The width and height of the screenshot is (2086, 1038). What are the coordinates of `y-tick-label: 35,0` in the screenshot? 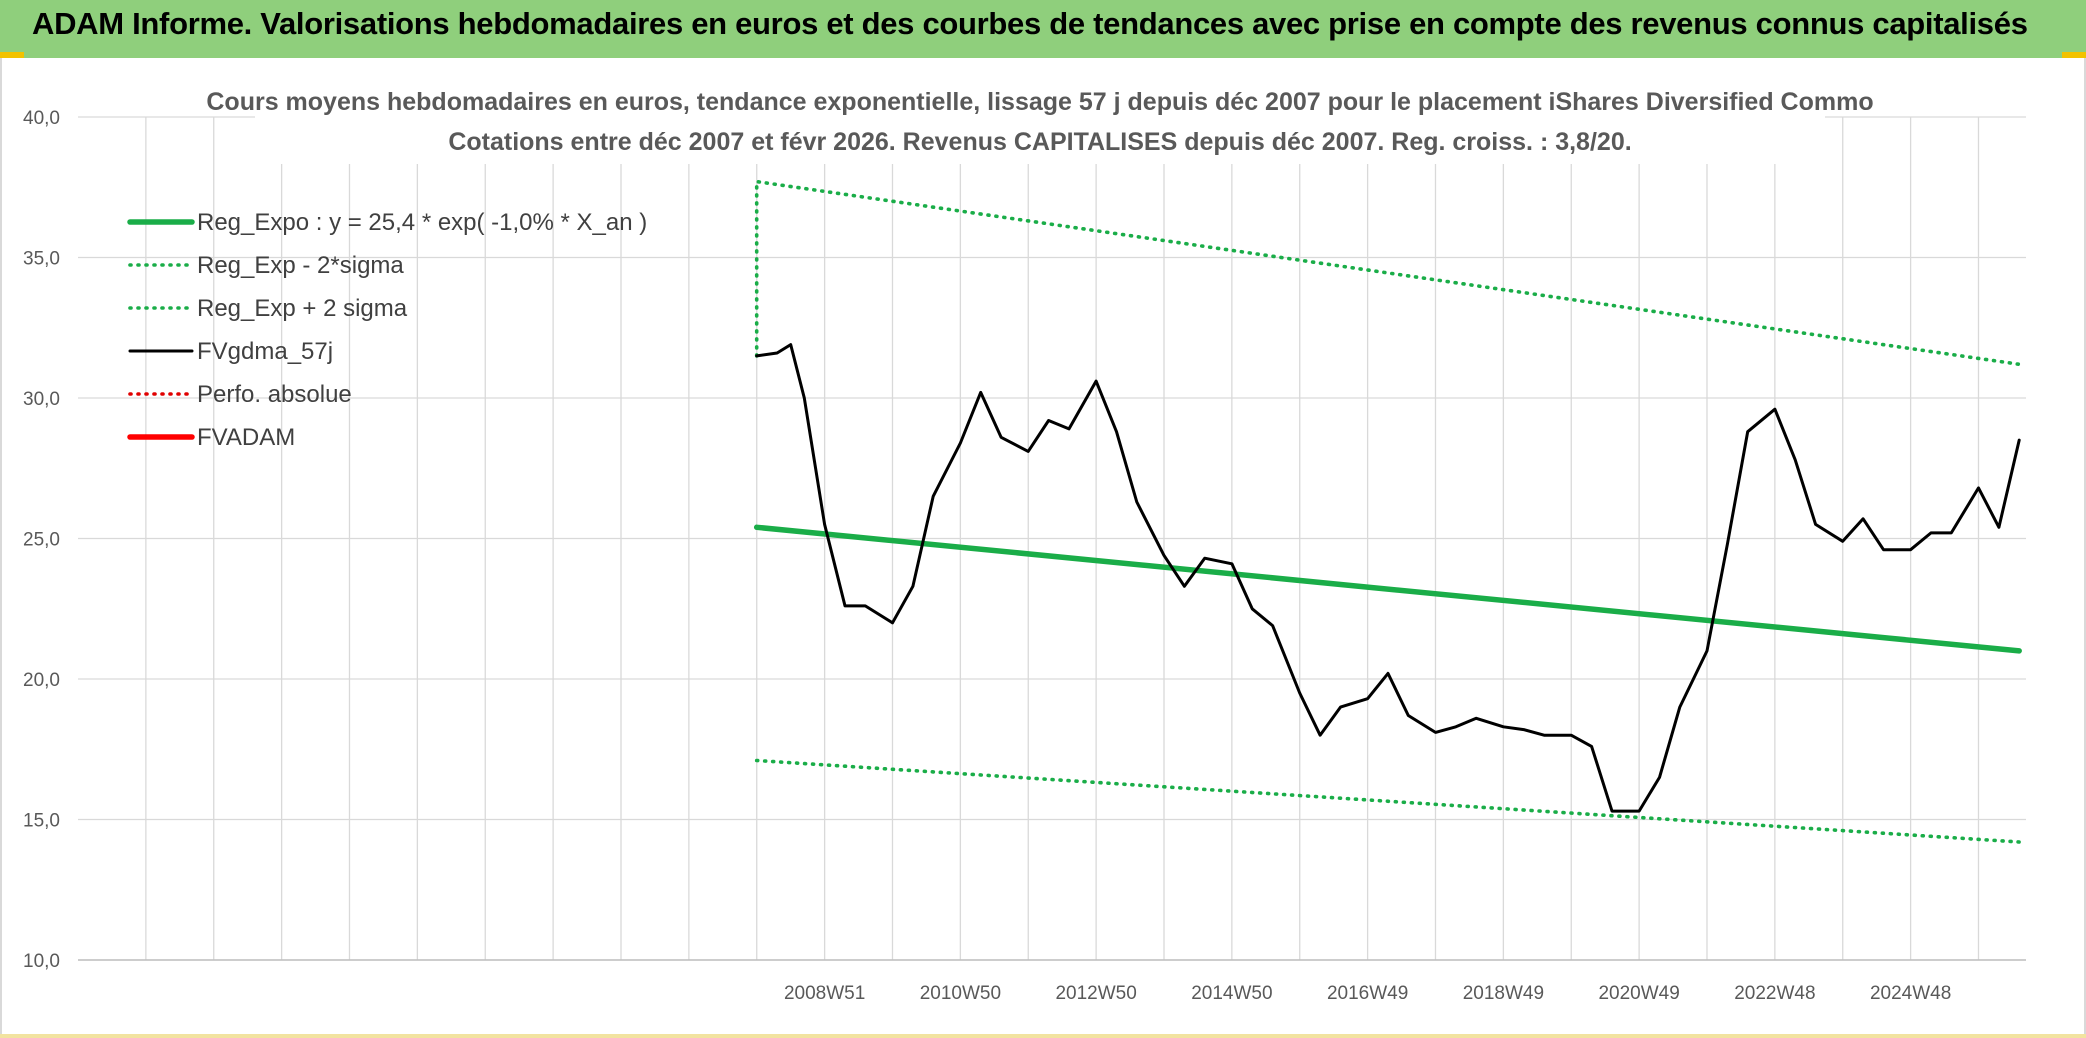 It's located at (41, 259).